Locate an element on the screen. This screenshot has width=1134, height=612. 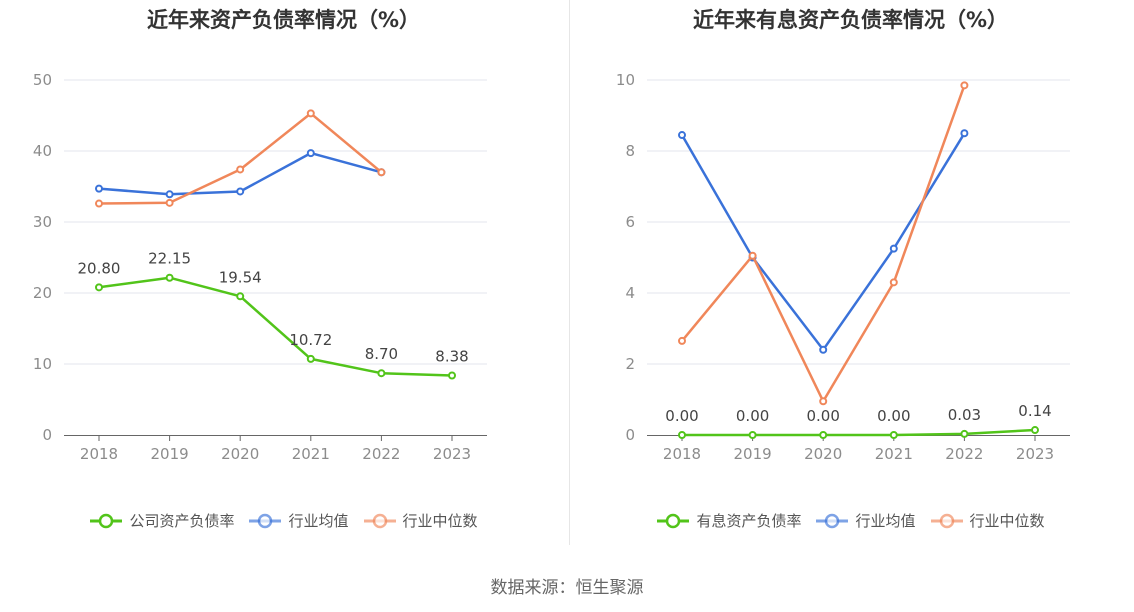
chart-legend: 公司资产负债率 行业均值 行业中位数 is located at coordinates (283, 520).